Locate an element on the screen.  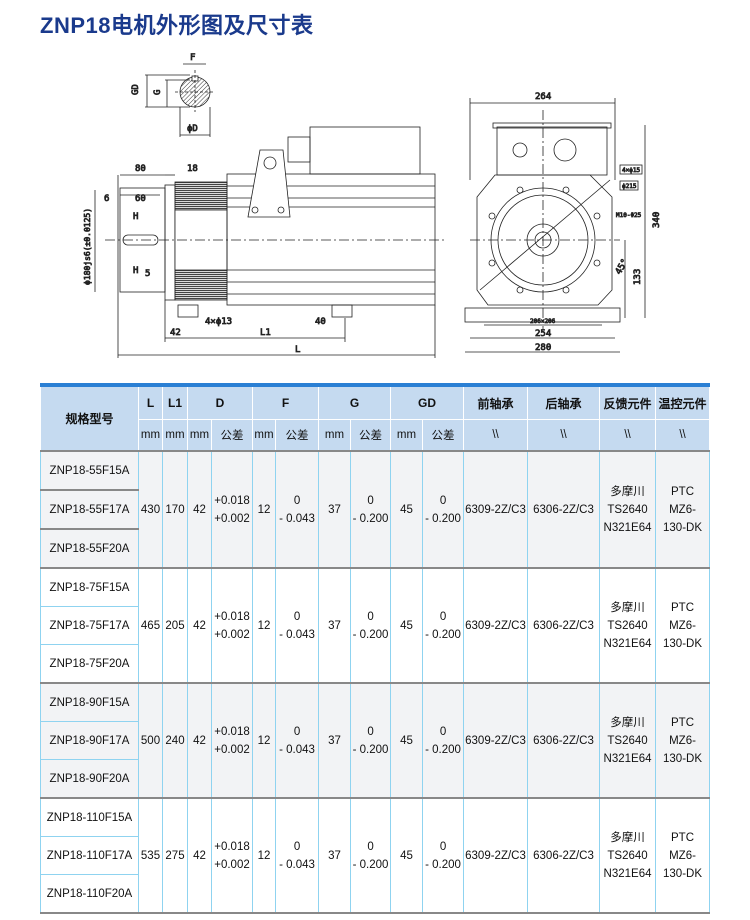
dim-133: 133 is located at coordinates (638, 277).